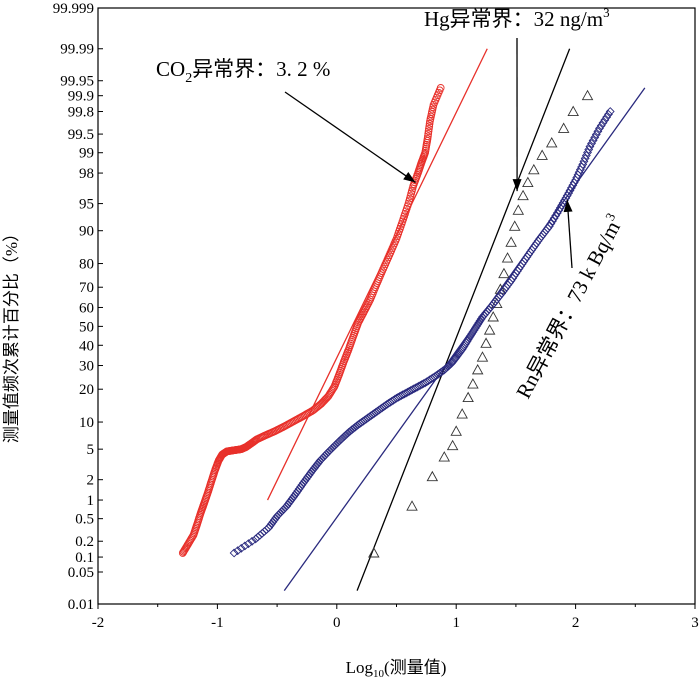  What do you see at coordinates (379, 674) in the screenshot?
I see `x-axis-title-subscript: 10` at bounding box center [379, 674].